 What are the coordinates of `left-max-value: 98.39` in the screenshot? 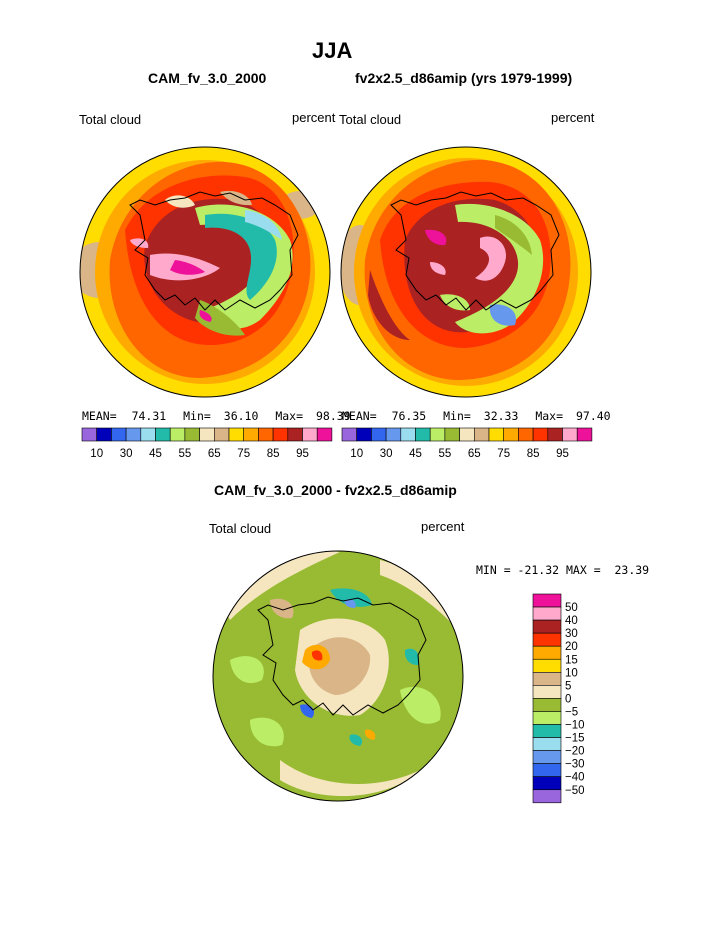 It's located at (333, 416).